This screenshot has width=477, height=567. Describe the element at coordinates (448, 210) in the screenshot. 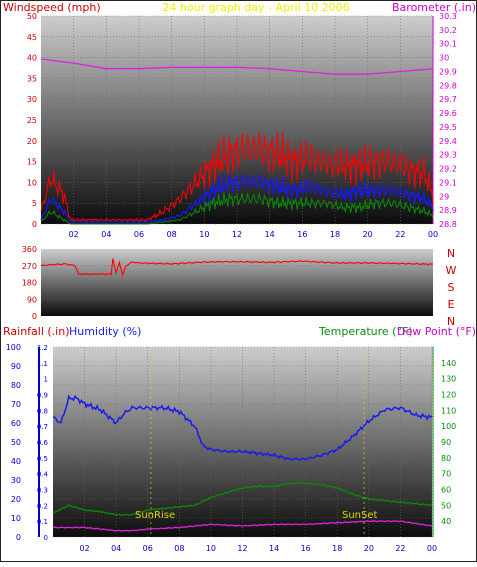

I see `right-tick-label: 28.9` at that location.